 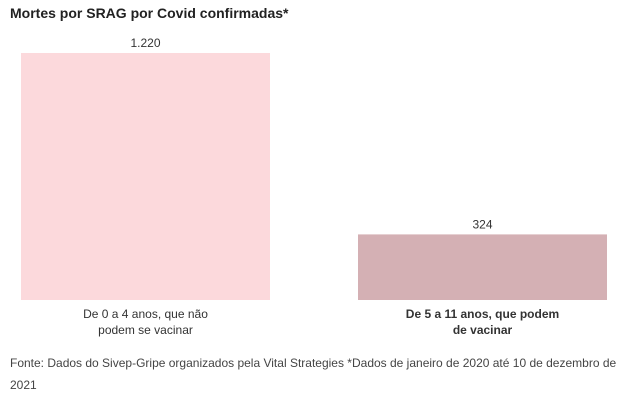 I want to click on category-label: de vacinar, so click(x=483, y=330).